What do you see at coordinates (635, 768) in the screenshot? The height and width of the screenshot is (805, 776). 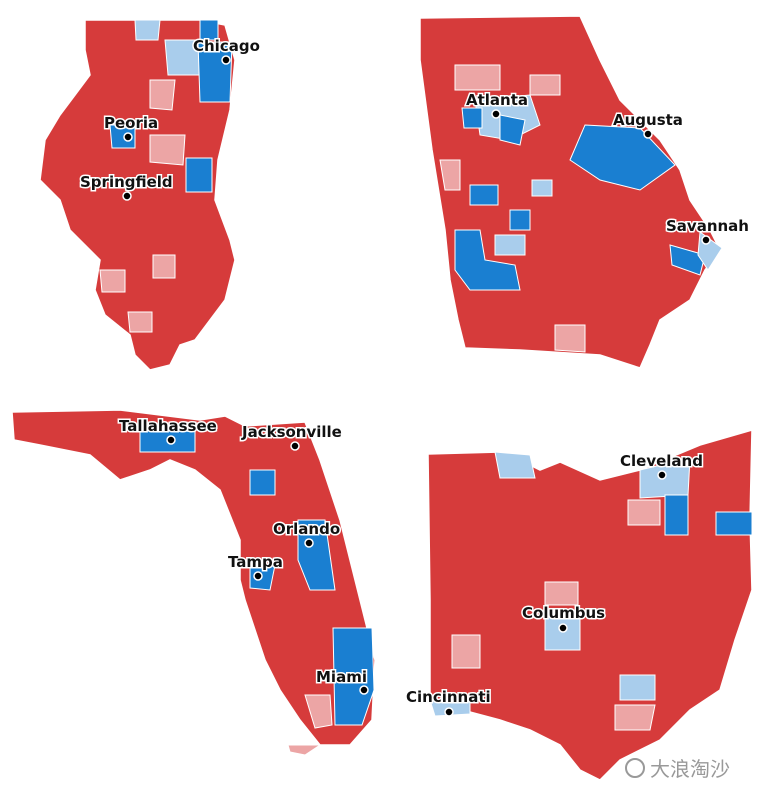 I see `watermark-icon` at bounding box center [635, 768].